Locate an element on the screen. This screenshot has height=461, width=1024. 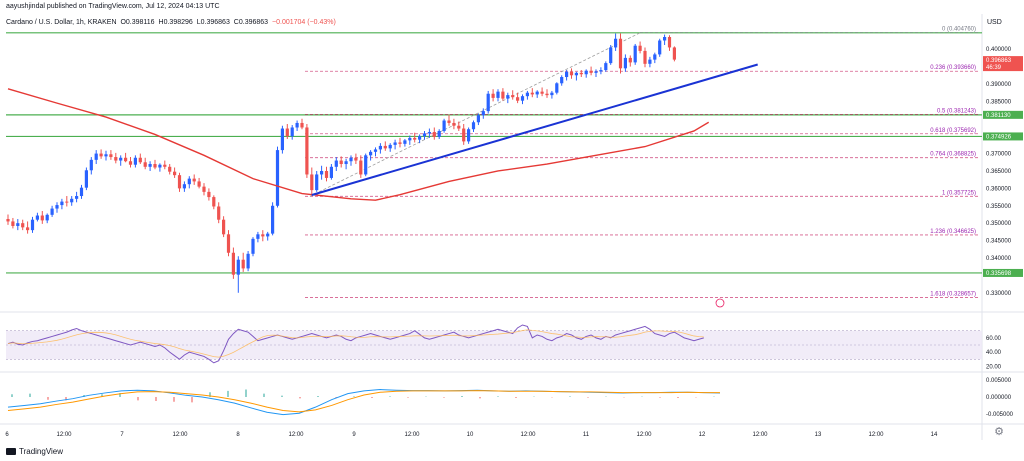
y-tick-label: 0.360000 is located at coordinates (999, 189).